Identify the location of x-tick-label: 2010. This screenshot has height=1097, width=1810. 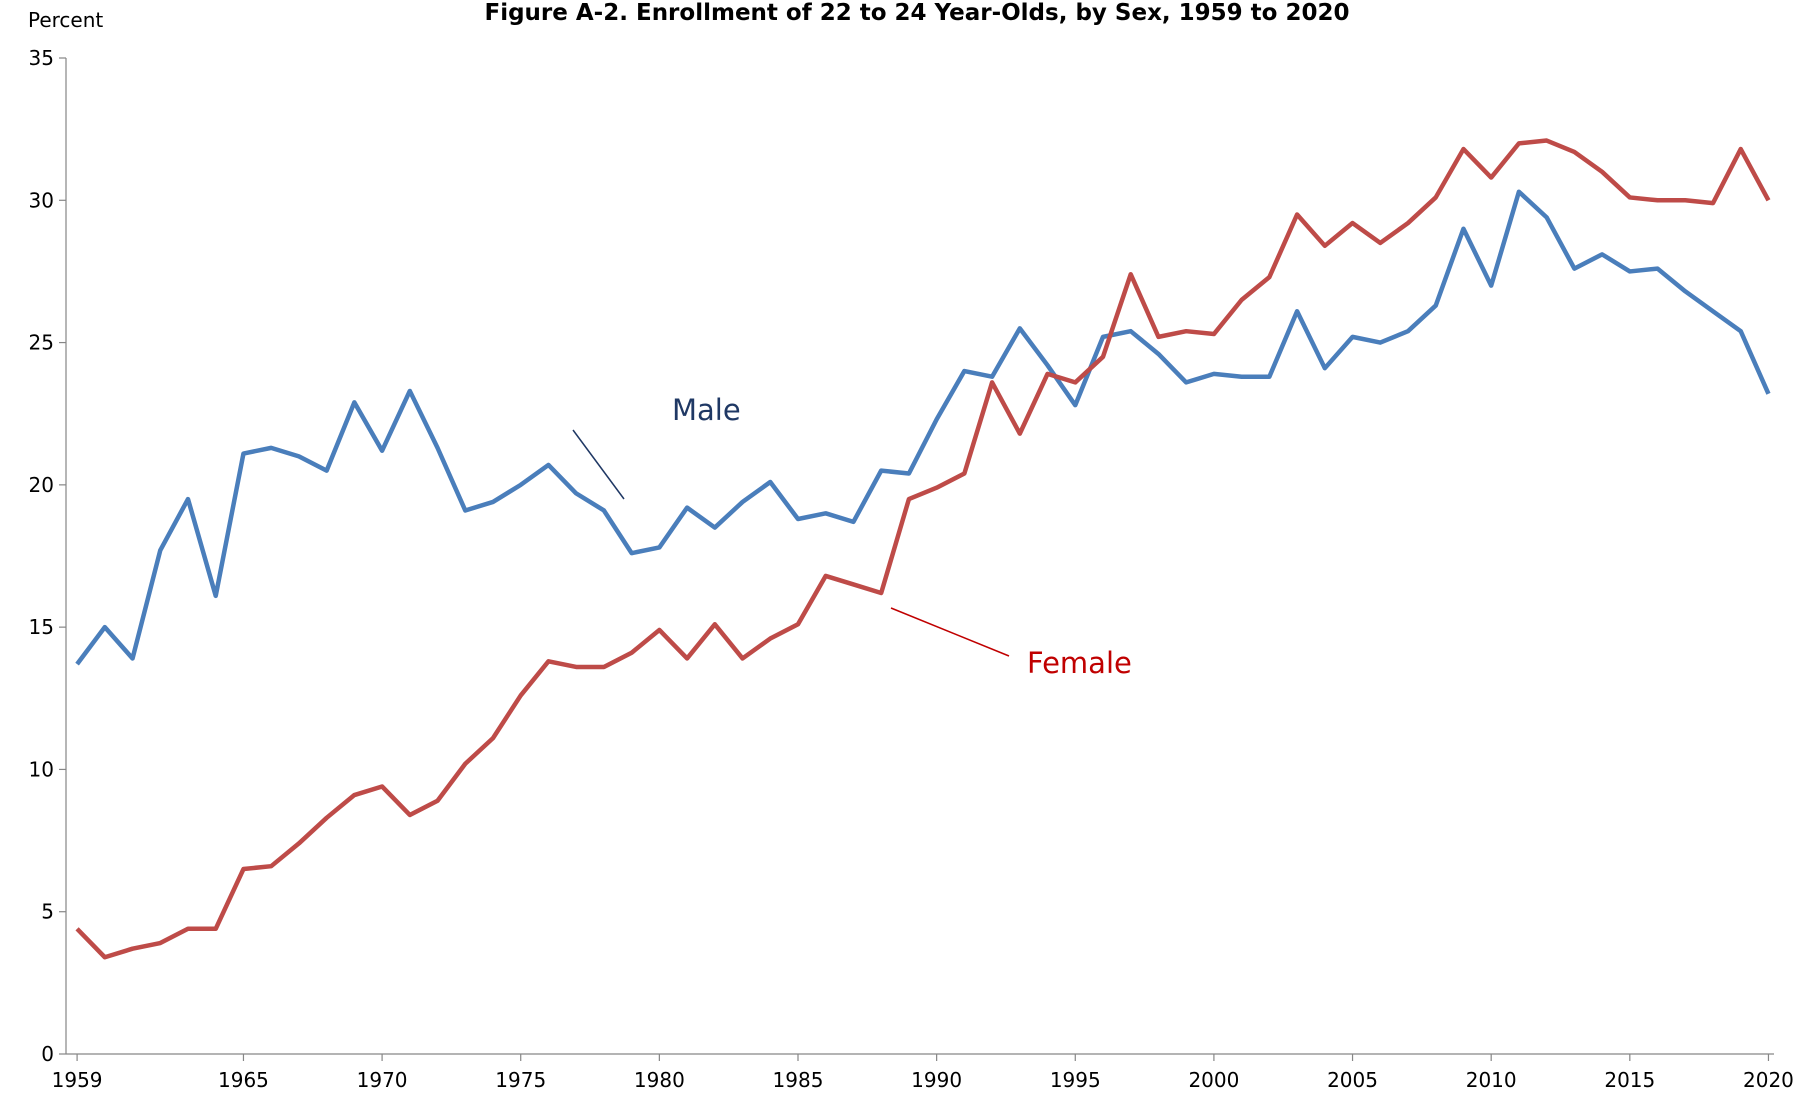
(1491, 1080).